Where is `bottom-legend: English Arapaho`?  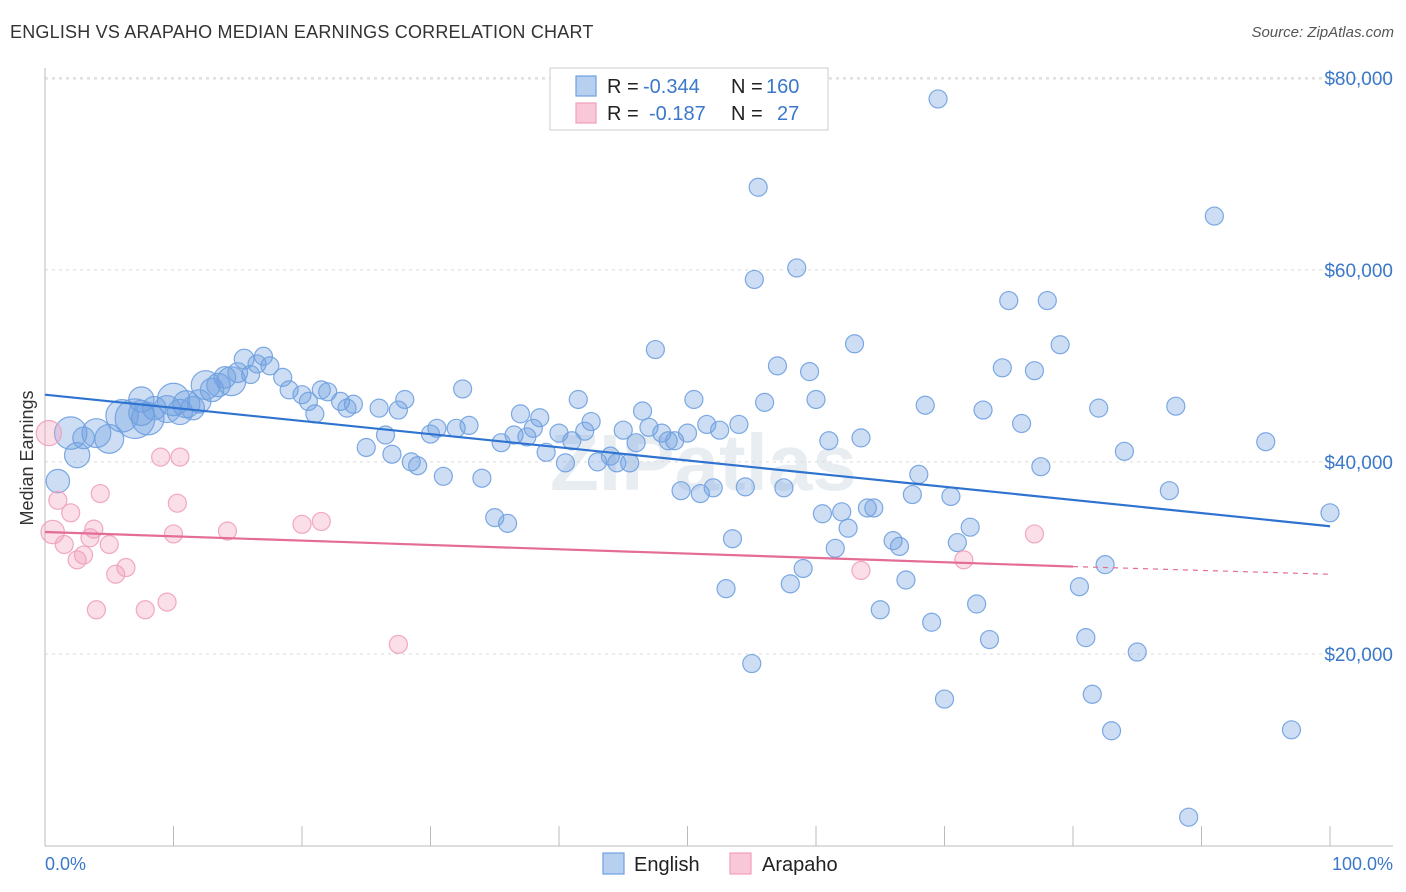 bottom-legend: English Arapaho is located at coordinates (720, 864).